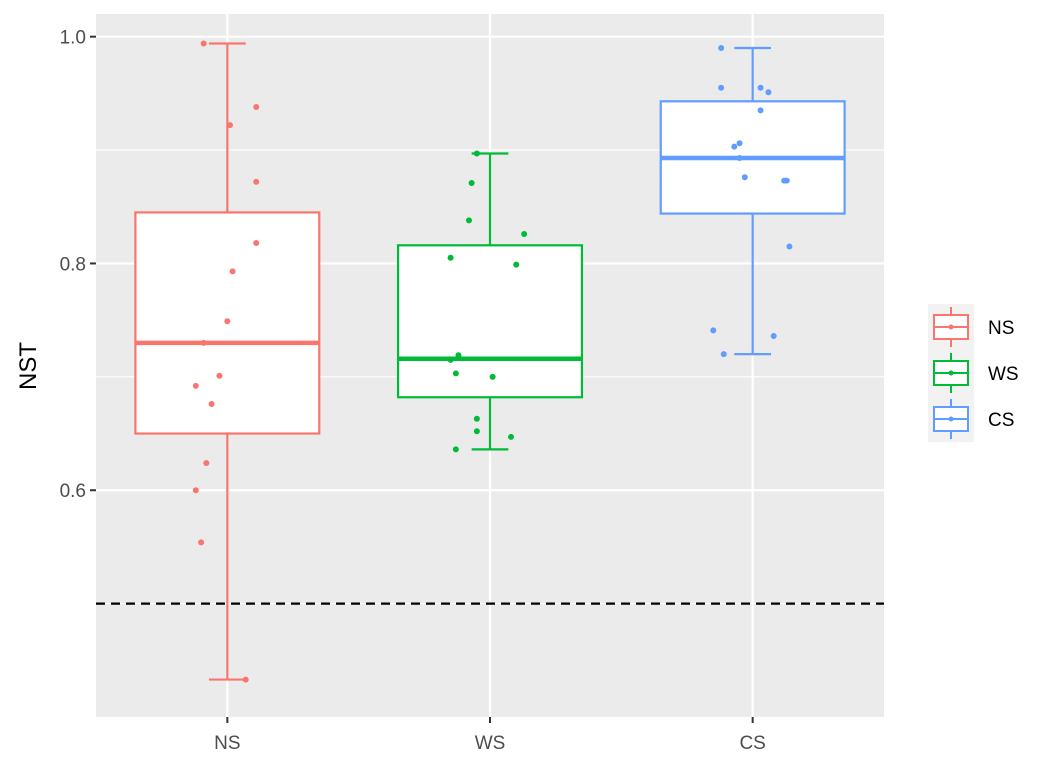 Image resolution: width=1056 pixels, height=768 pixels. What do you see at coordinates (73, 264) in the screenshot?
I see `y-tick-label: 0.8` at bounding box center [73, 264].